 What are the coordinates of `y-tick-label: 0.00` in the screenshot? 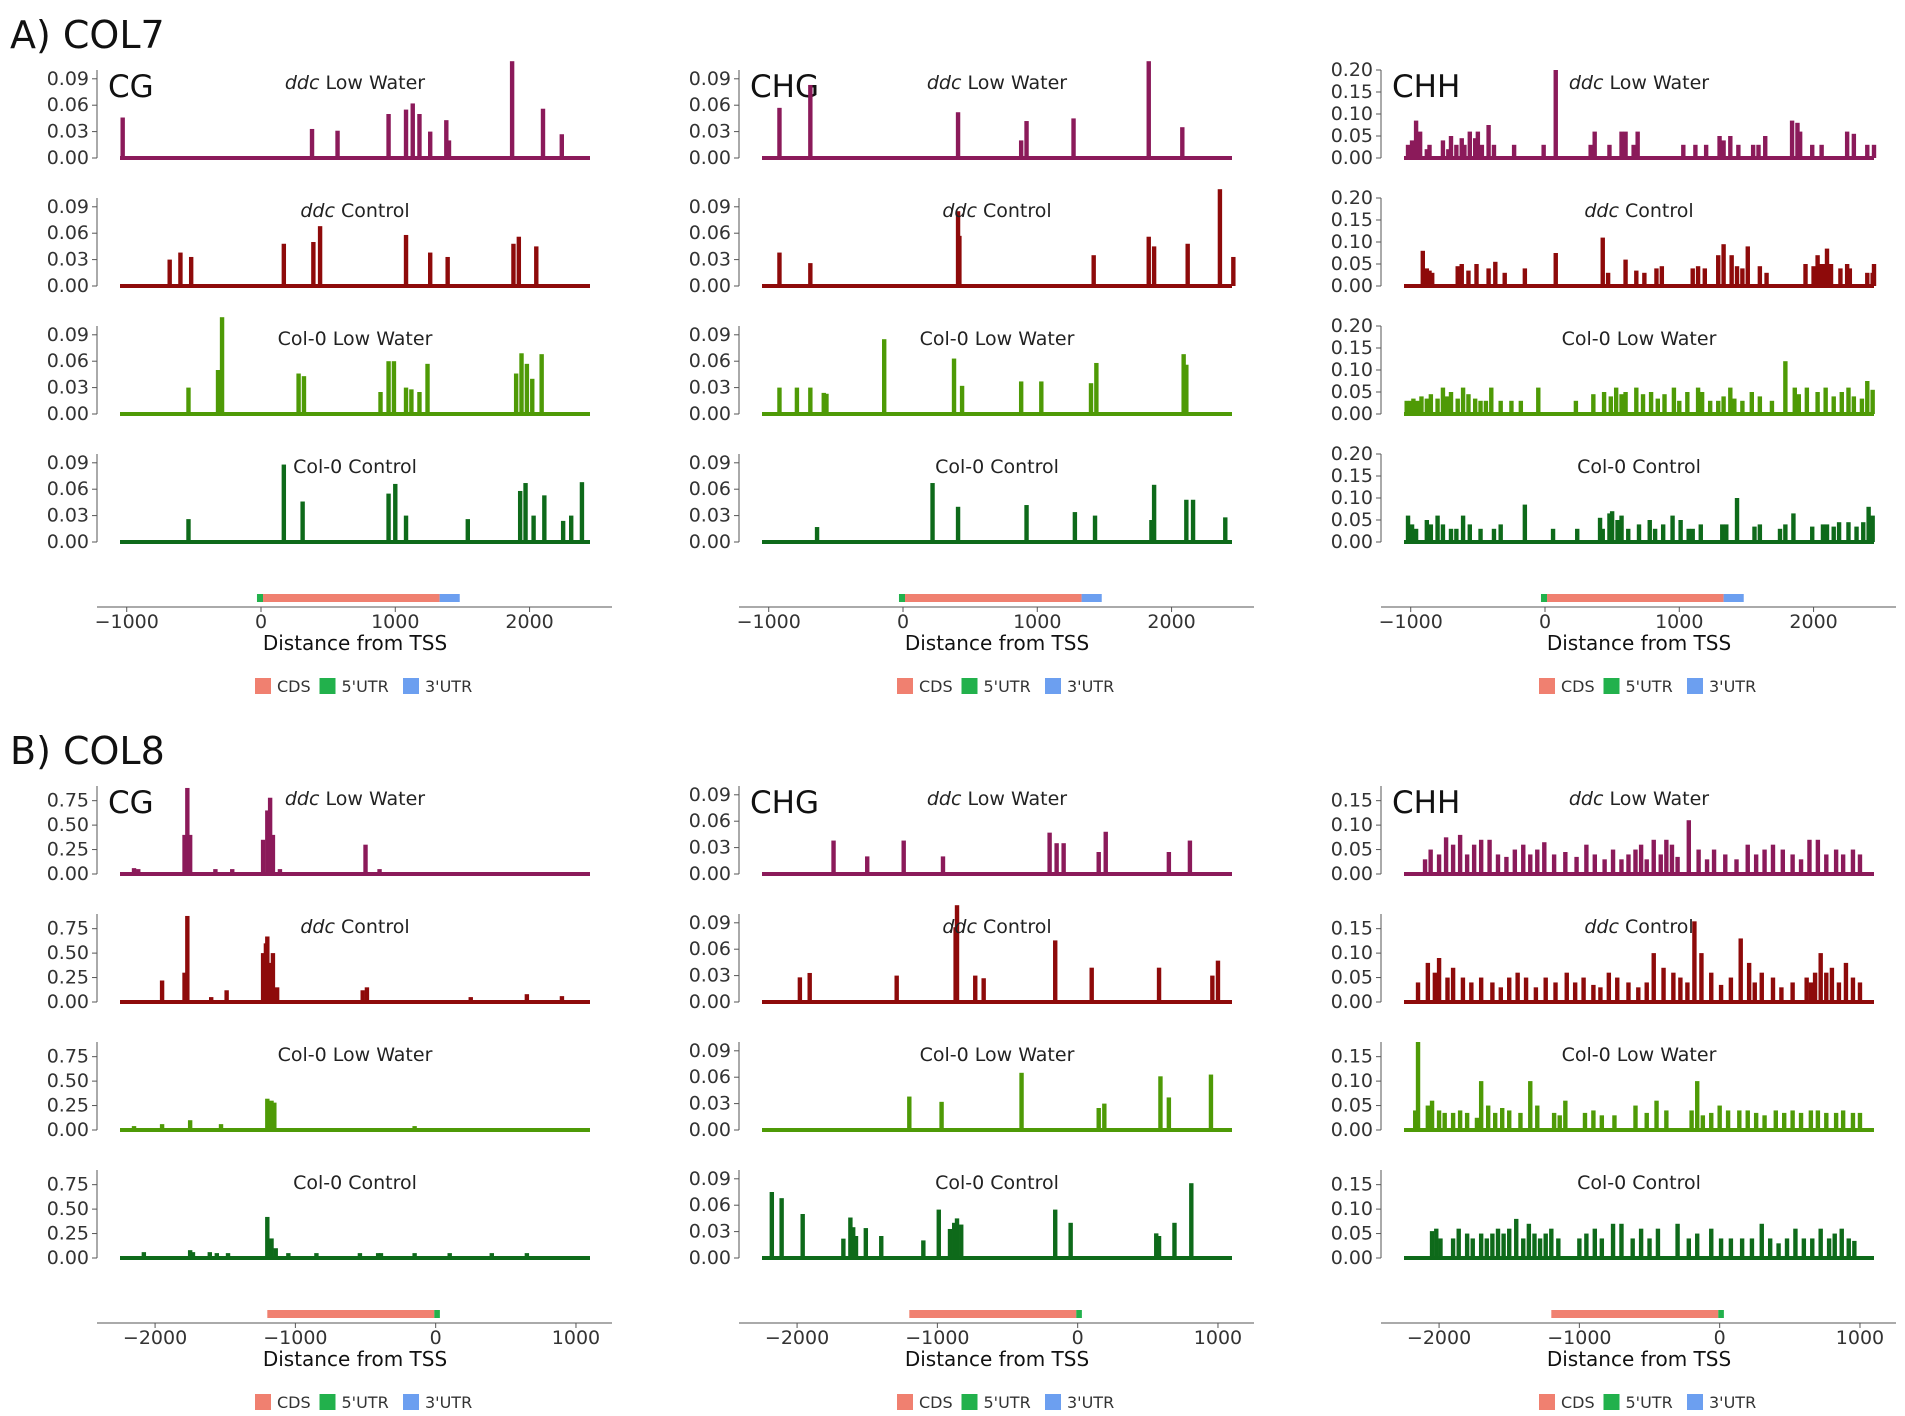 It's located at (710, 542).